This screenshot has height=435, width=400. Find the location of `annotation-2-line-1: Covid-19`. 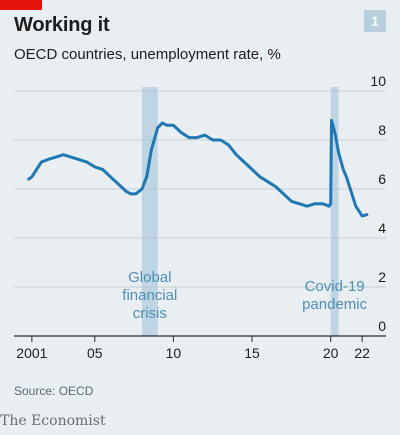

annotation-2-line-1: Covid-19 is located at coordinates (335, 286).